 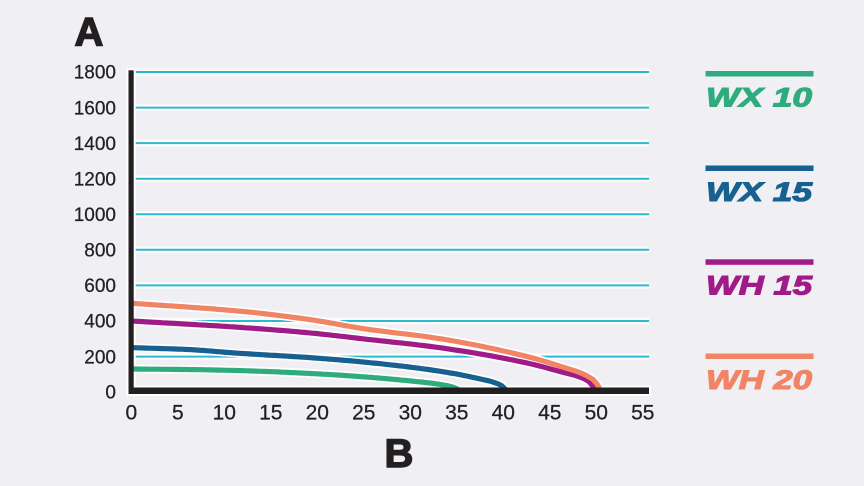 What do you see at coordinates (270, 412) in the screenshot?
I see `svg-text: 15` at bounding box center [270, 412].